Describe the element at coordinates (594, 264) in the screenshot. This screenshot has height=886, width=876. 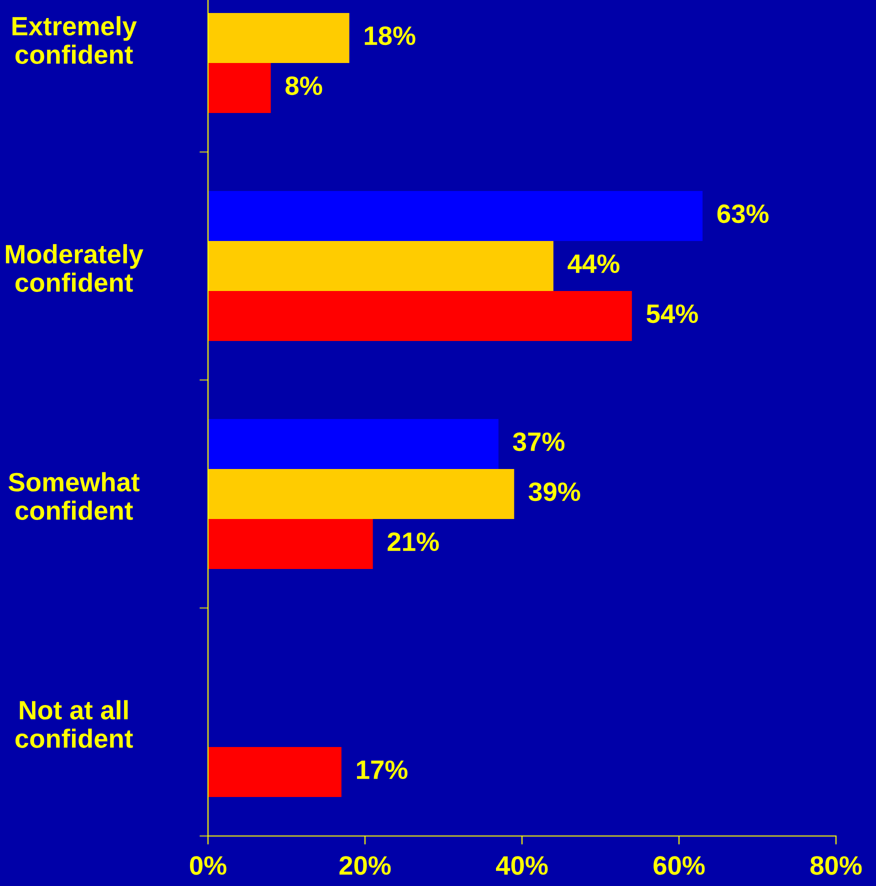
I see `data-label: 44%` at that location.